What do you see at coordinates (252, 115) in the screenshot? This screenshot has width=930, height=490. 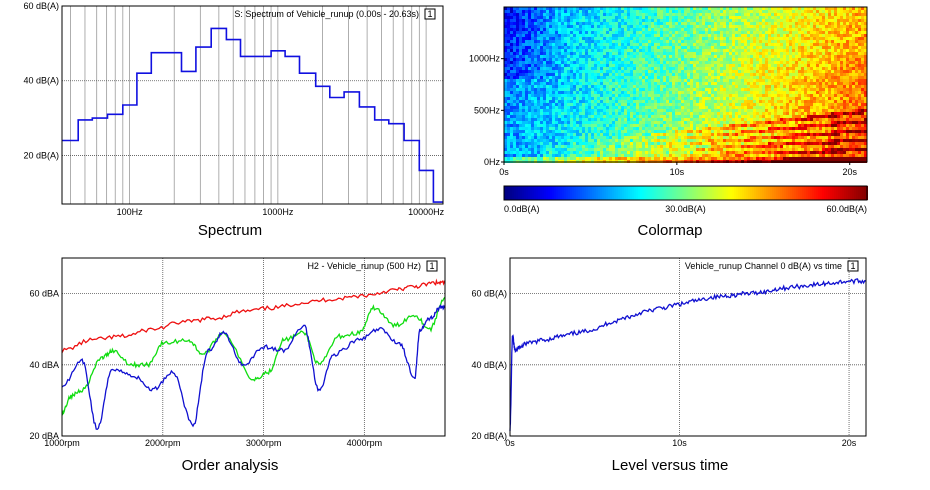 I see `spectrum-series-line` at bounding box center [252, 115].